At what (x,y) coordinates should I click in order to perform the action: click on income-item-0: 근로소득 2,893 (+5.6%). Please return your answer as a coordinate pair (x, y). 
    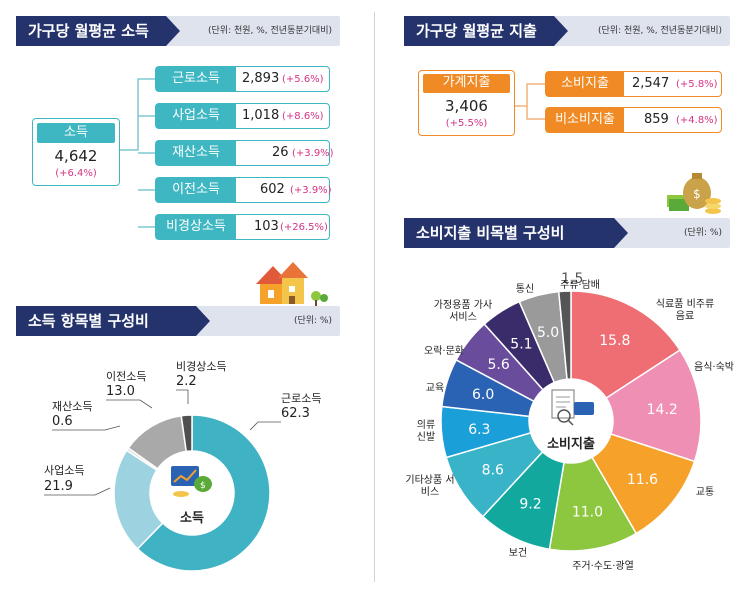
    Looking at the image, I should click on (242, 79).